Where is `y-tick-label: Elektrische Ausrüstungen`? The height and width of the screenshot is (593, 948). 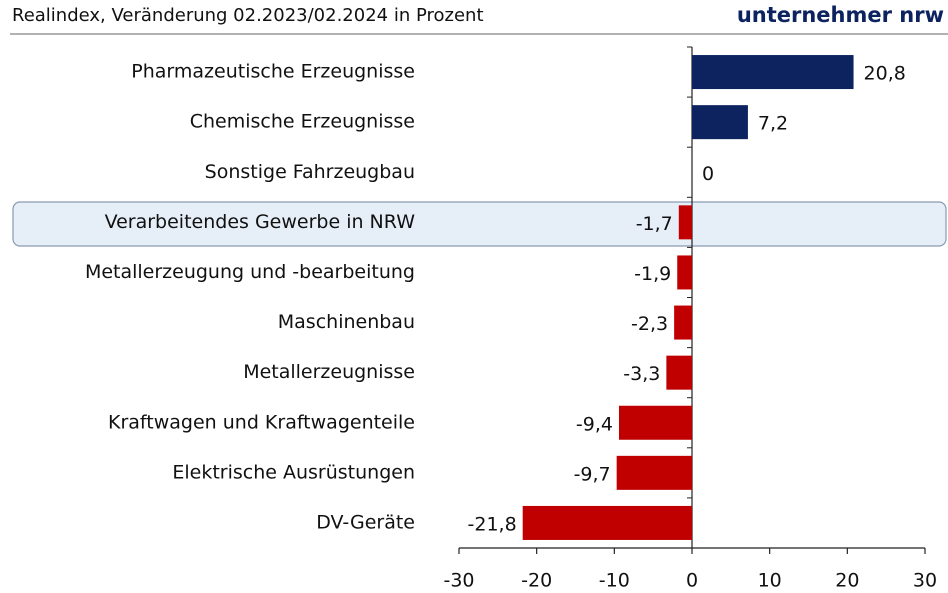
y-tick-label: Elektrische Ausrüstungen is located at coordinates (293, 472).